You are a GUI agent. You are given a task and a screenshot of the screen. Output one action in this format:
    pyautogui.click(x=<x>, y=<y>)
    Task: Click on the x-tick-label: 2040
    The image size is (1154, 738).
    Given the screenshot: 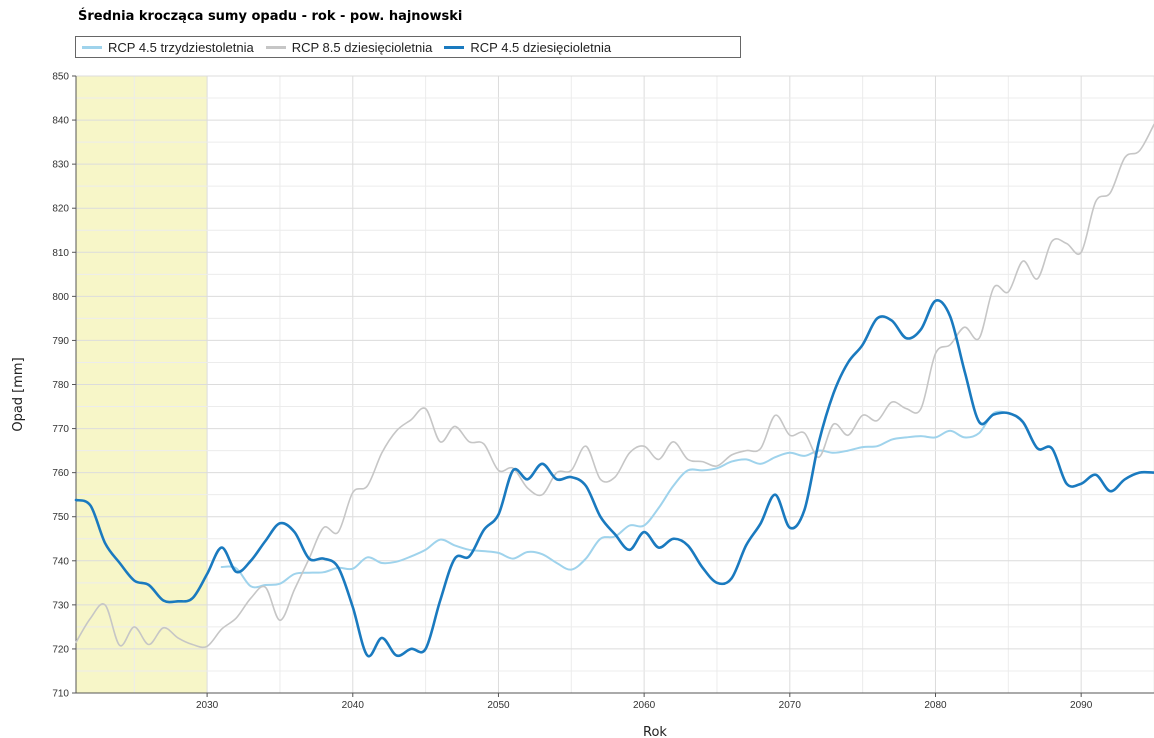 What is the action you would take?
    pyautogui.click(x=353, y=705)
    